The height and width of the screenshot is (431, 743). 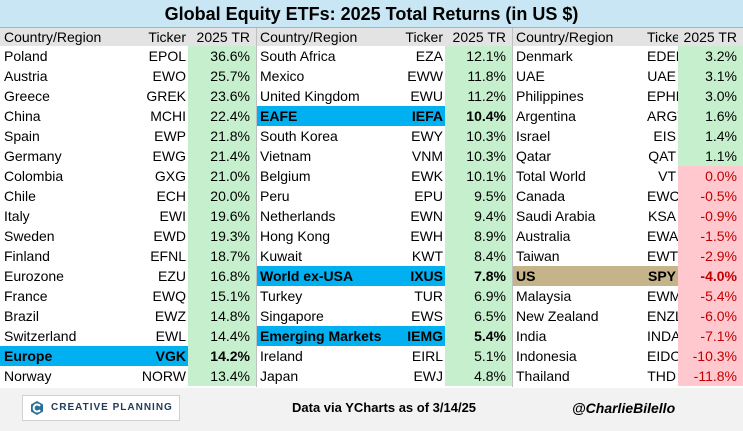 What do you see at coordinates (286, 156) in the screenshot?
I see `row-country-name: Vietnam` at bounding box center [286, 156].